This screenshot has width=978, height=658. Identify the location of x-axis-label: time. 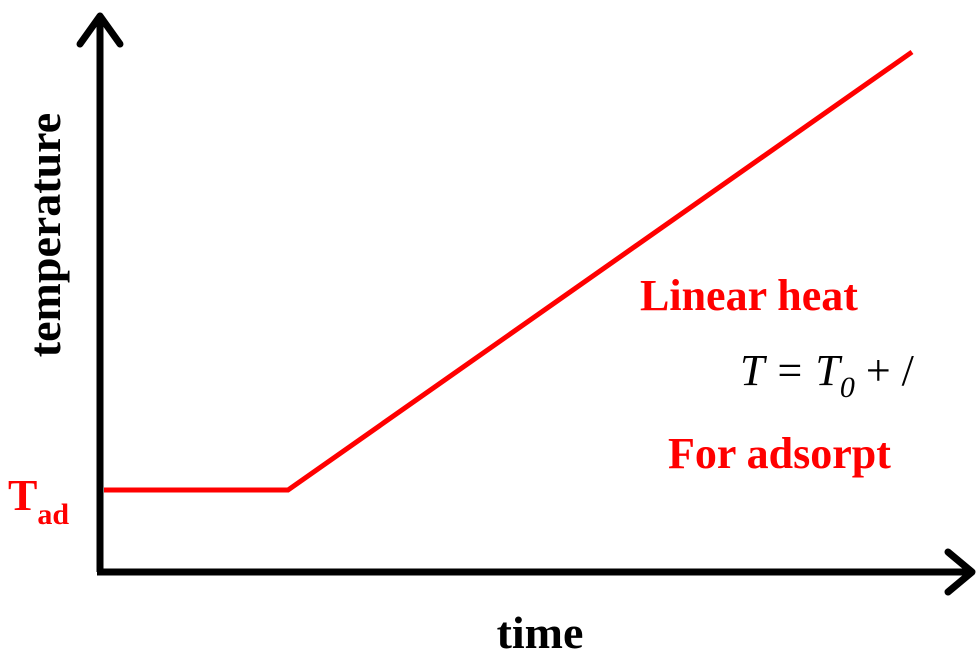
(540, 632).